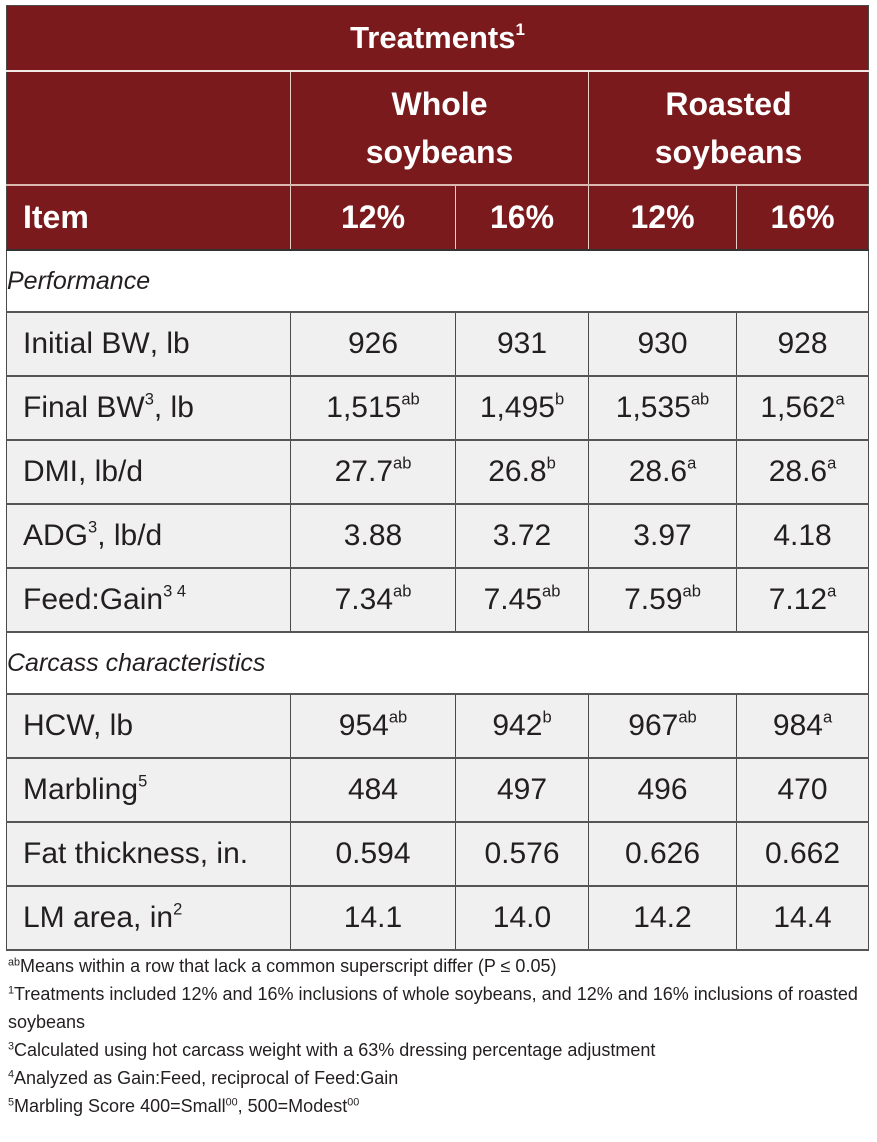  I want to click on value-cell: 28.6a, so click(662, 472).